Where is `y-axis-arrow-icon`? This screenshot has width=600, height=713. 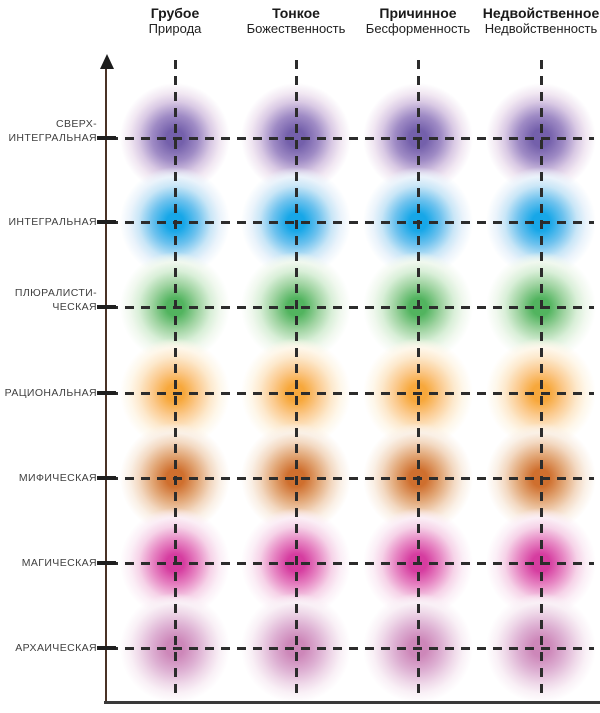
y-axis-arrow-icon is located at coordinates (107, 61).